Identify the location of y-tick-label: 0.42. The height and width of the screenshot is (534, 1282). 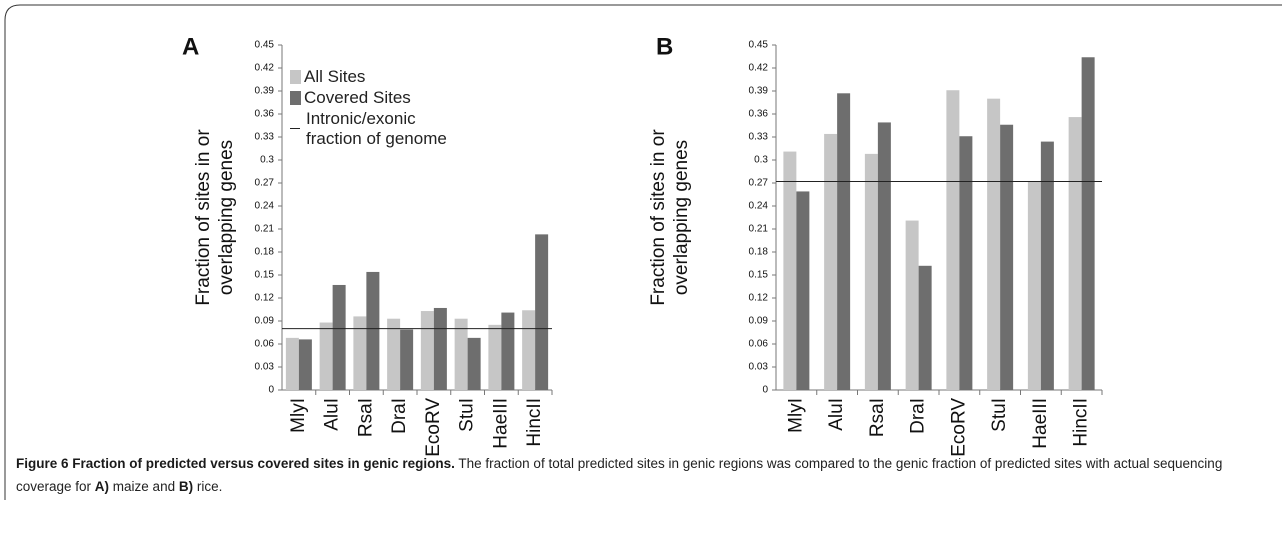
(759, 68).